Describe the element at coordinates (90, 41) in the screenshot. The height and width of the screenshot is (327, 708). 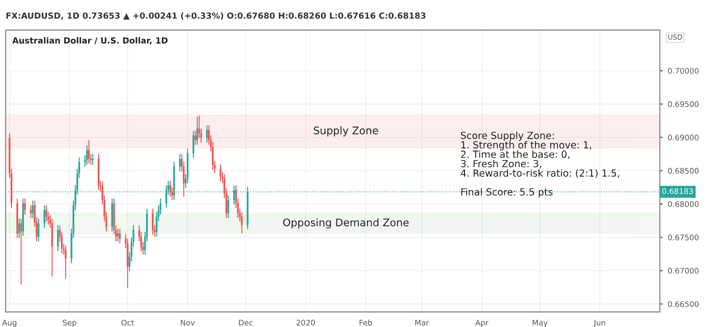
I see `text: Australian Dollar / U.S. Dollar, 1D` at that location.